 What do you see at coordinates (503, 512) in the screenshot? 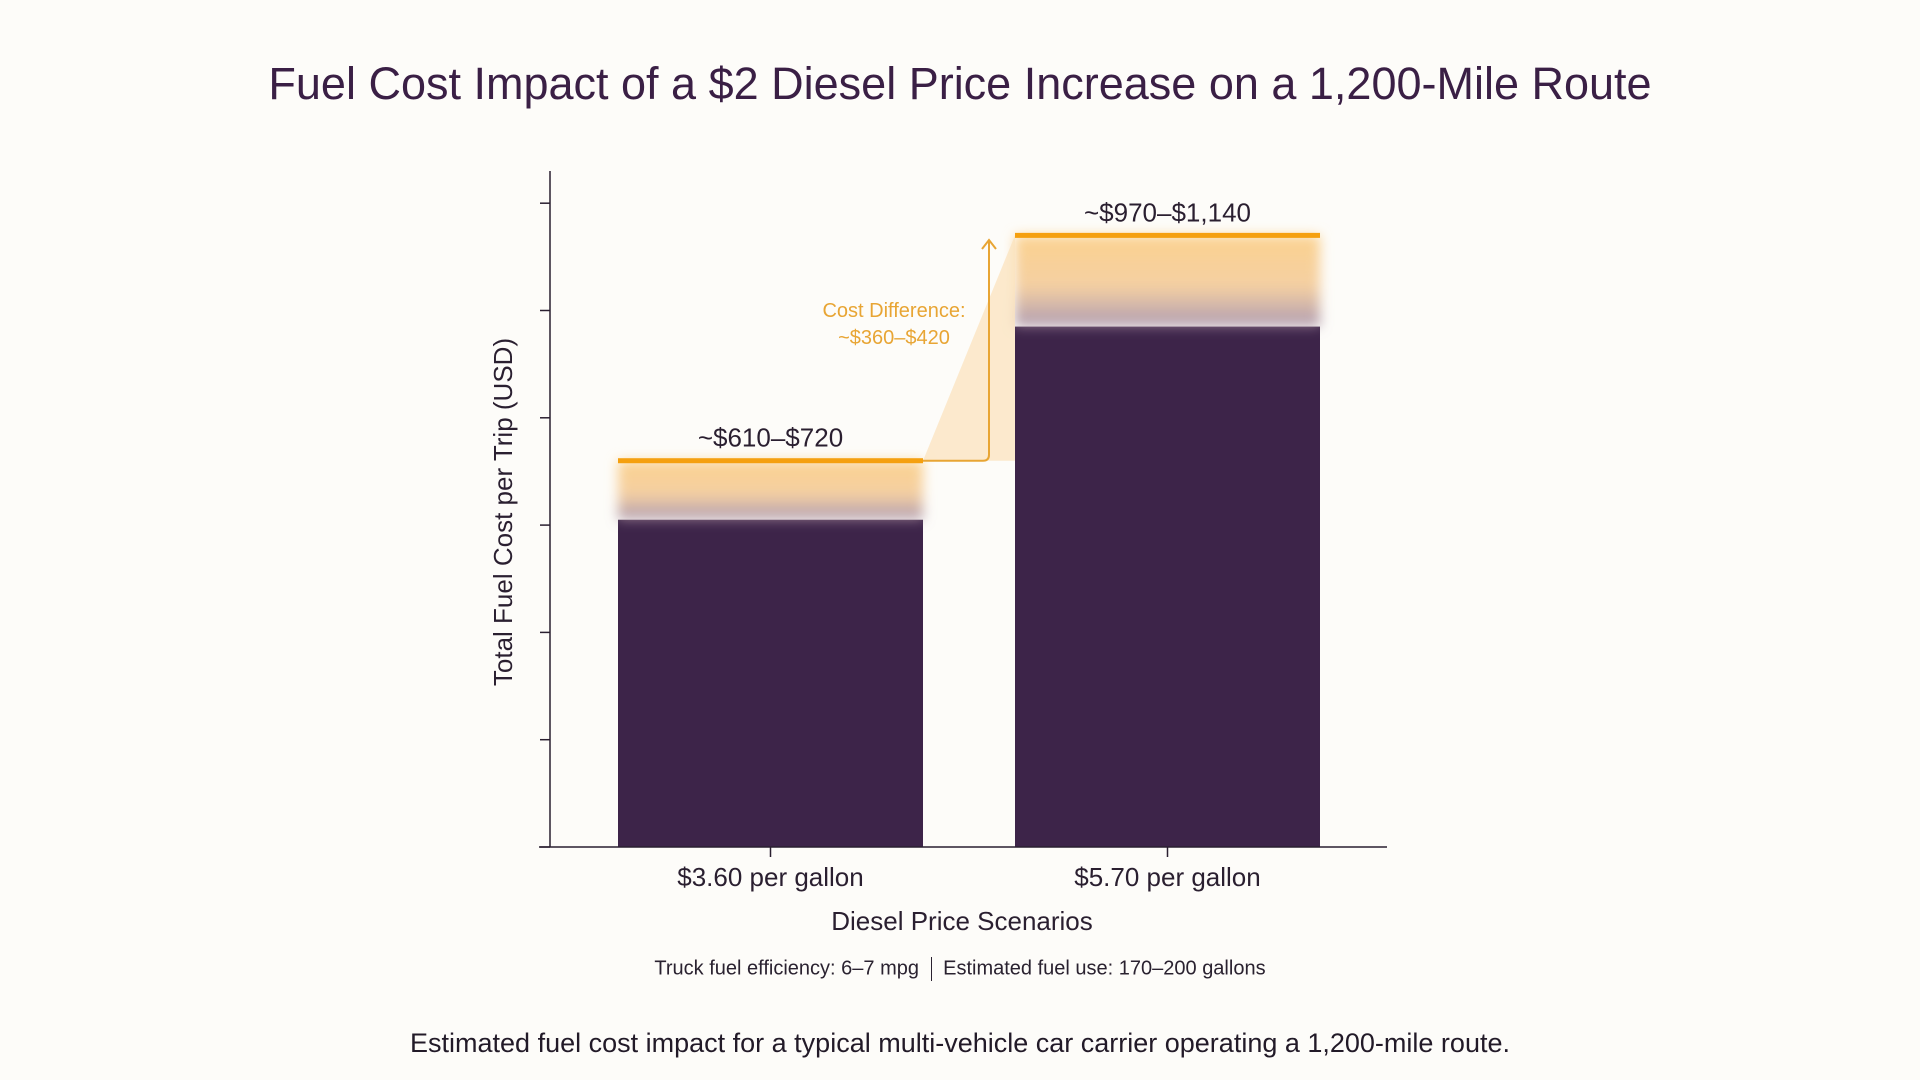
I see `y-axis-label: Total Fuel Cost per Trip (USD)` at bounding box center [503, 512].